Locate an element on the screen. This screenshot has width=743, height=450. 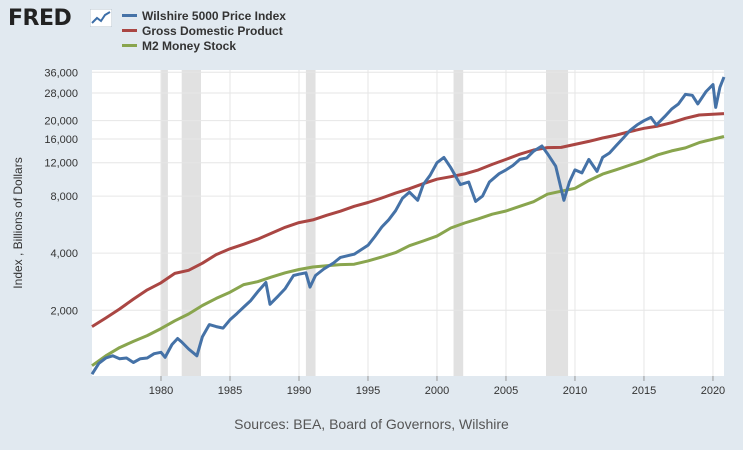
y-tick-label-5: 20,000 is located at coordinates (61, 122).